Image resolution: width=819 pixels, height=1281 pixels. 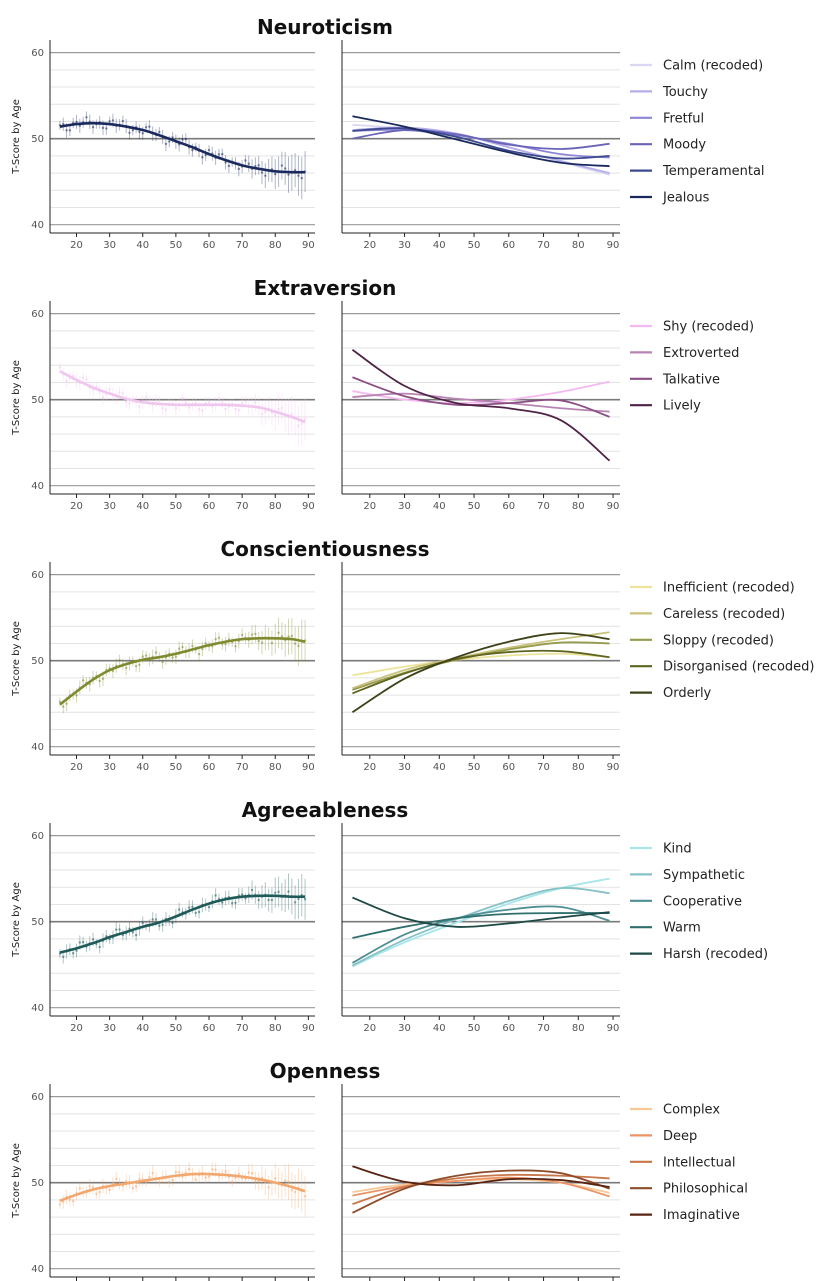 What do you see at coordinates (682, 928) in the screenshot?
I see `legend-label: Warm` at bounding box center [682, 928].